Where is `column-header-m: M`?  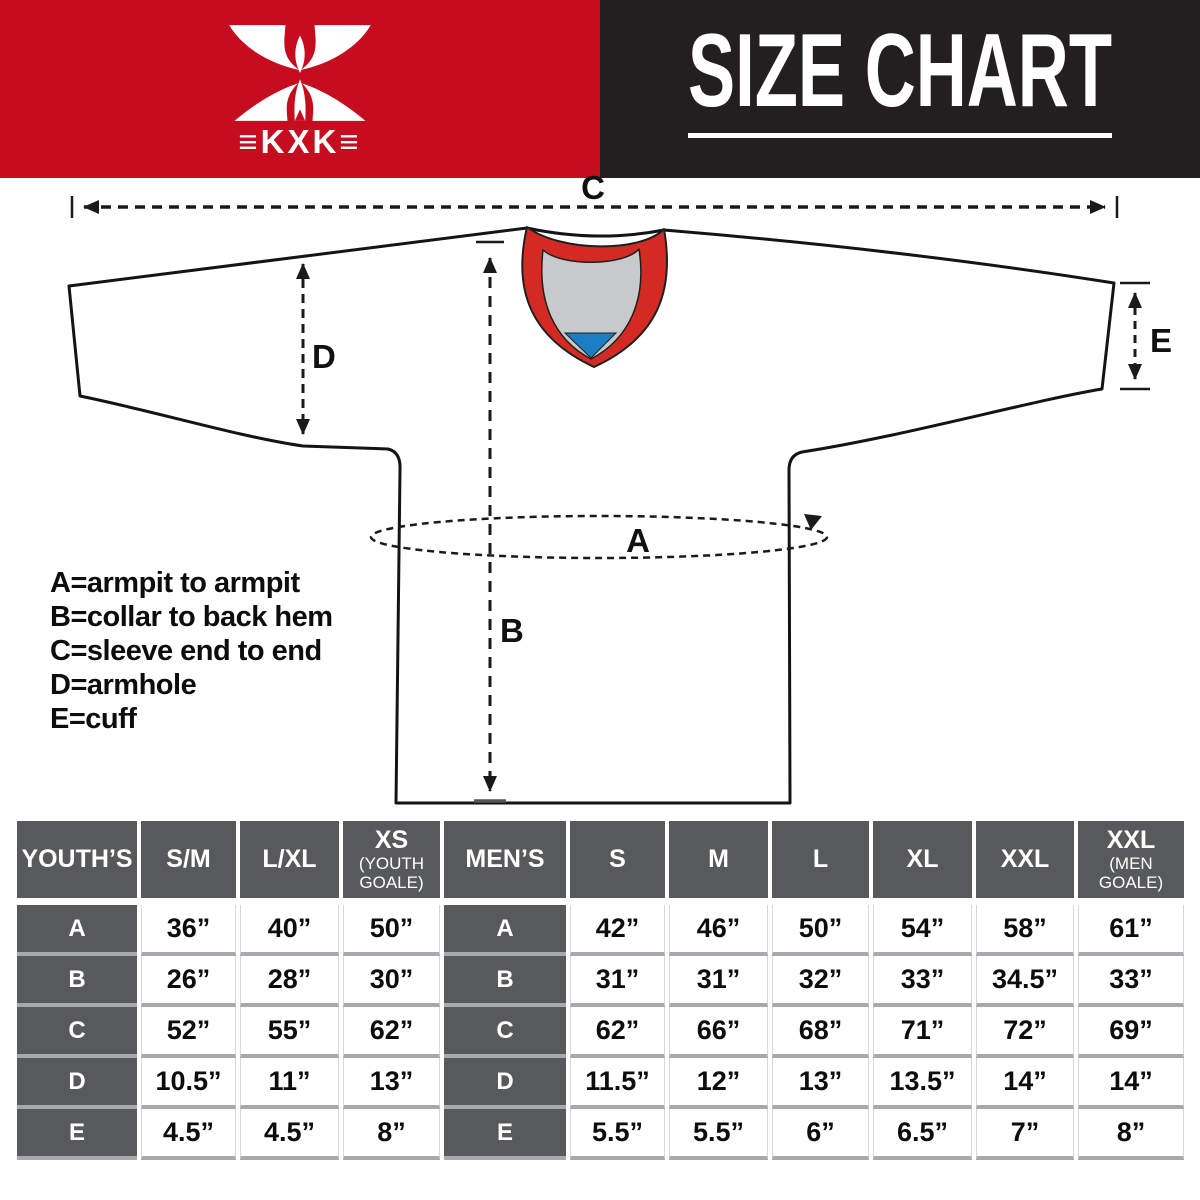
column-header-m: M is located at coordinates (718, 863).